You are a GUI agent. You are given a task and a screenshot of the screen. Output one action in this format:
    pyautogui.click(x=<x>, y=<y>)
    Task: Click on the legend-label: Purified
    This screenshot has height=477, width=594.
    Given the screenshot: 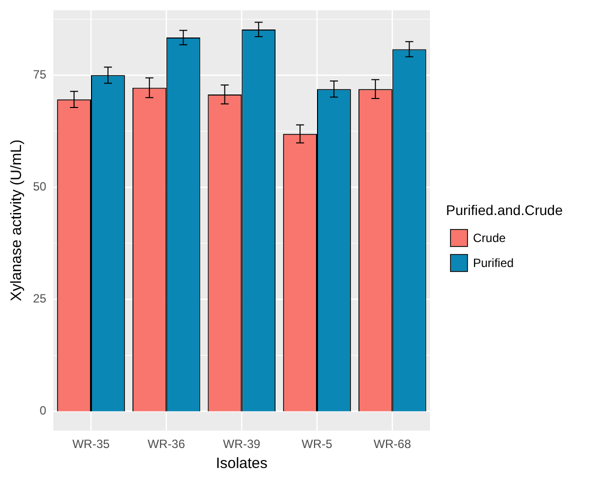 What is the action you would take?
    pyautogui.click(x=493, y=263)
    